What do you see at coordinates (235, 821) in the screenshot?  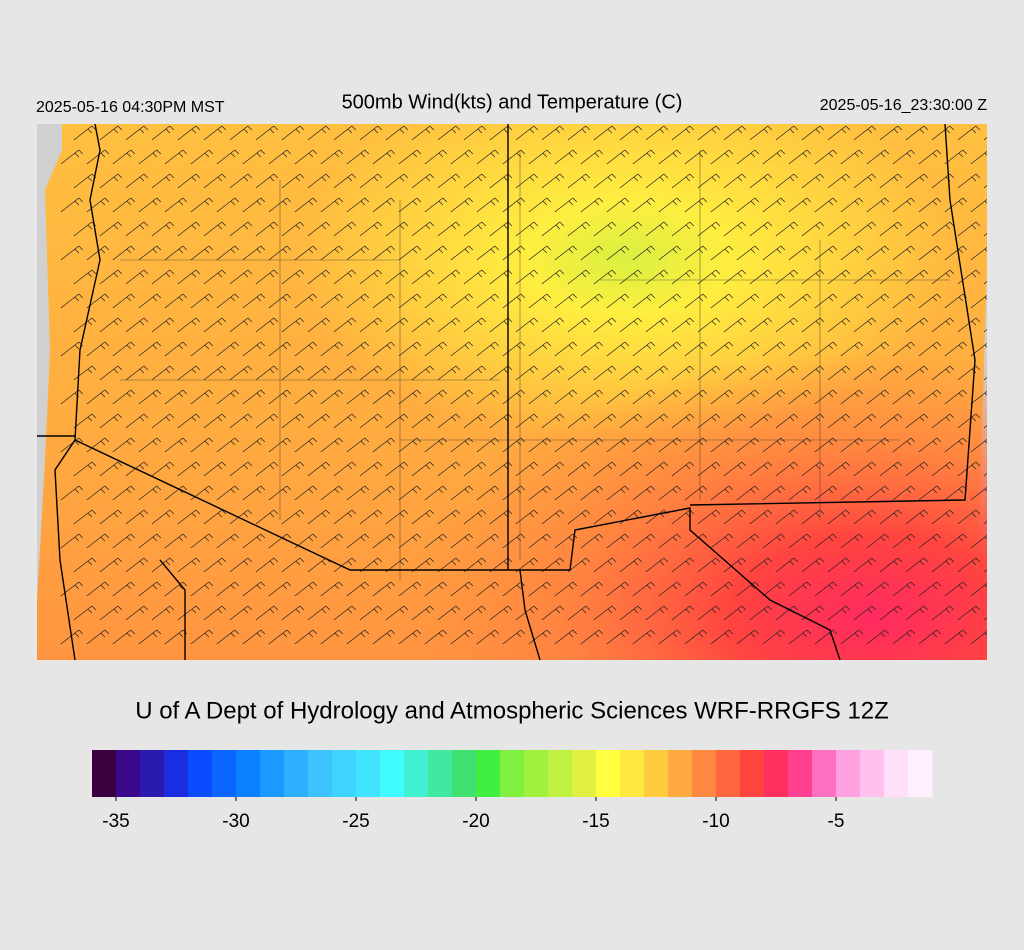 I see `colorbar-tick-label: -30` at bounding box center [235, 821].